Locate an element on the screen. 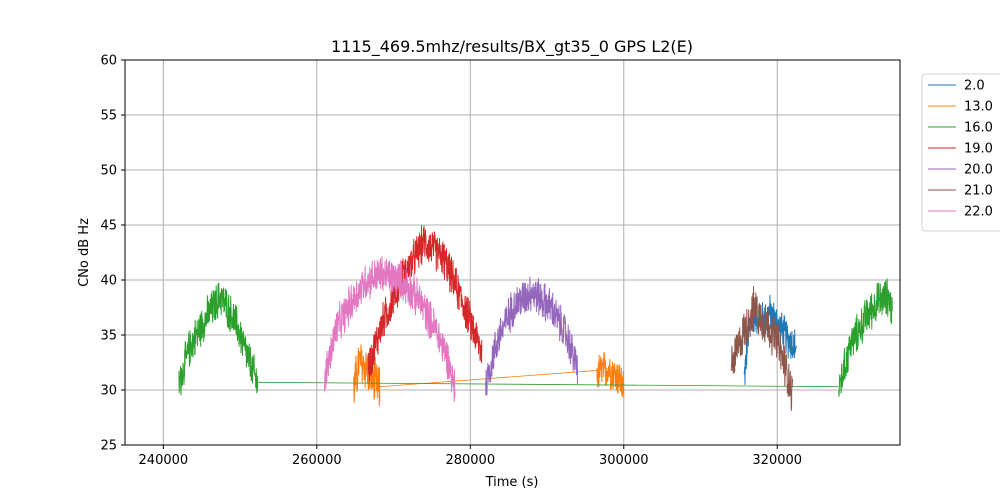  y-tick-label: 55 is located at coordinates (108, 116).